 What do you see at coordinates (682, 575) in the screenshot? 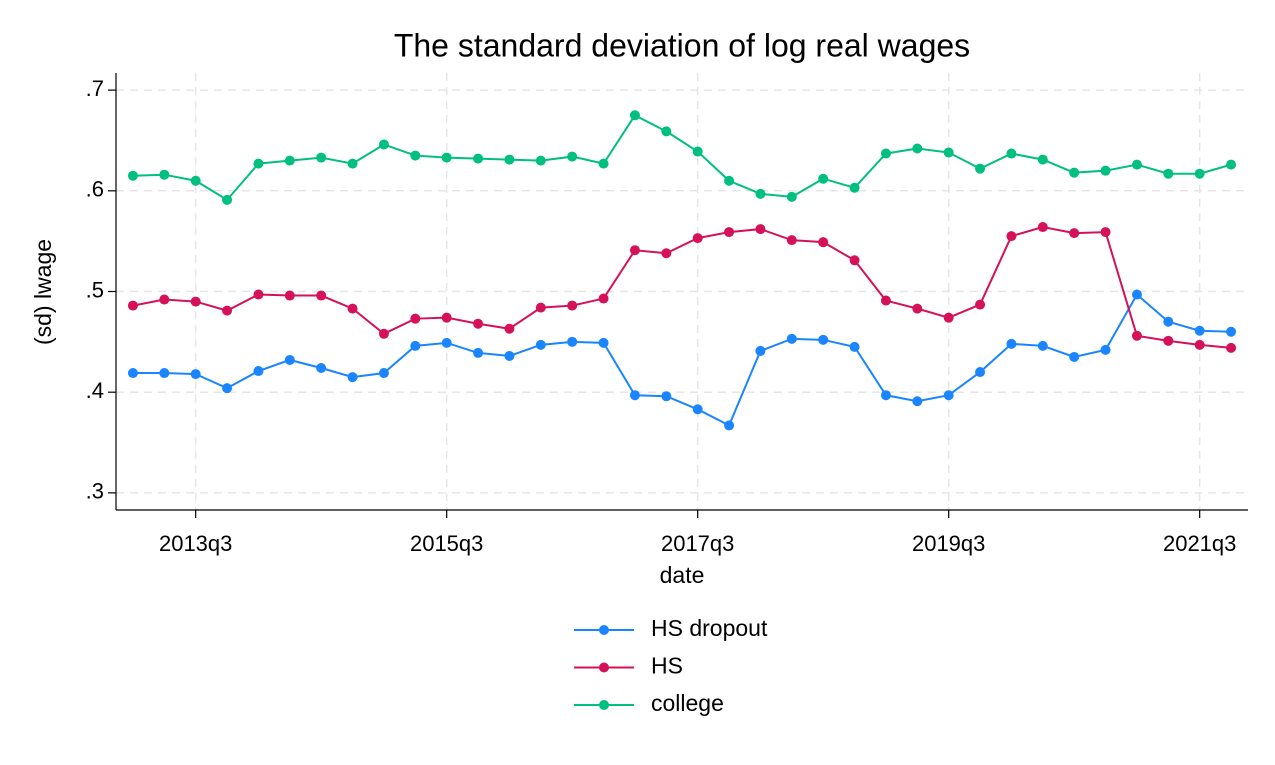
I see `x-axis-label: date` at bounding box center [682, 575].